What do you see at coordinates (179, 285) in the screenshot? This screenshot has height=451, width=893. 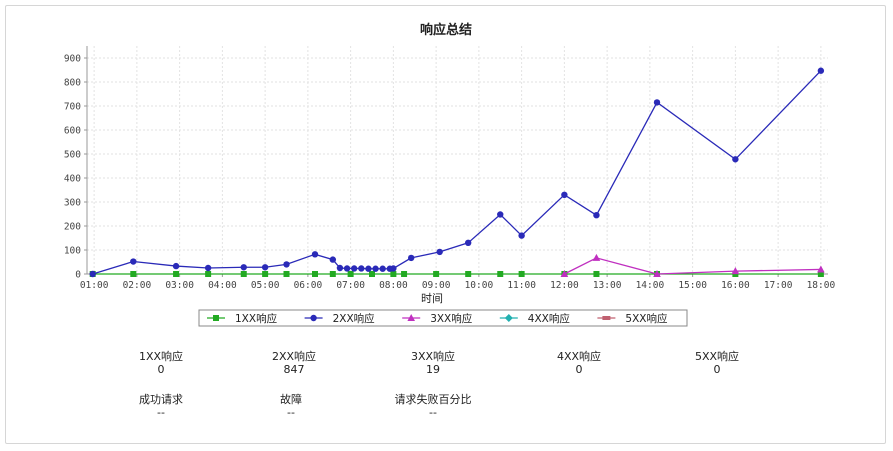 I see `x-tick-label: 03:00` at bounding box center [179, 285].